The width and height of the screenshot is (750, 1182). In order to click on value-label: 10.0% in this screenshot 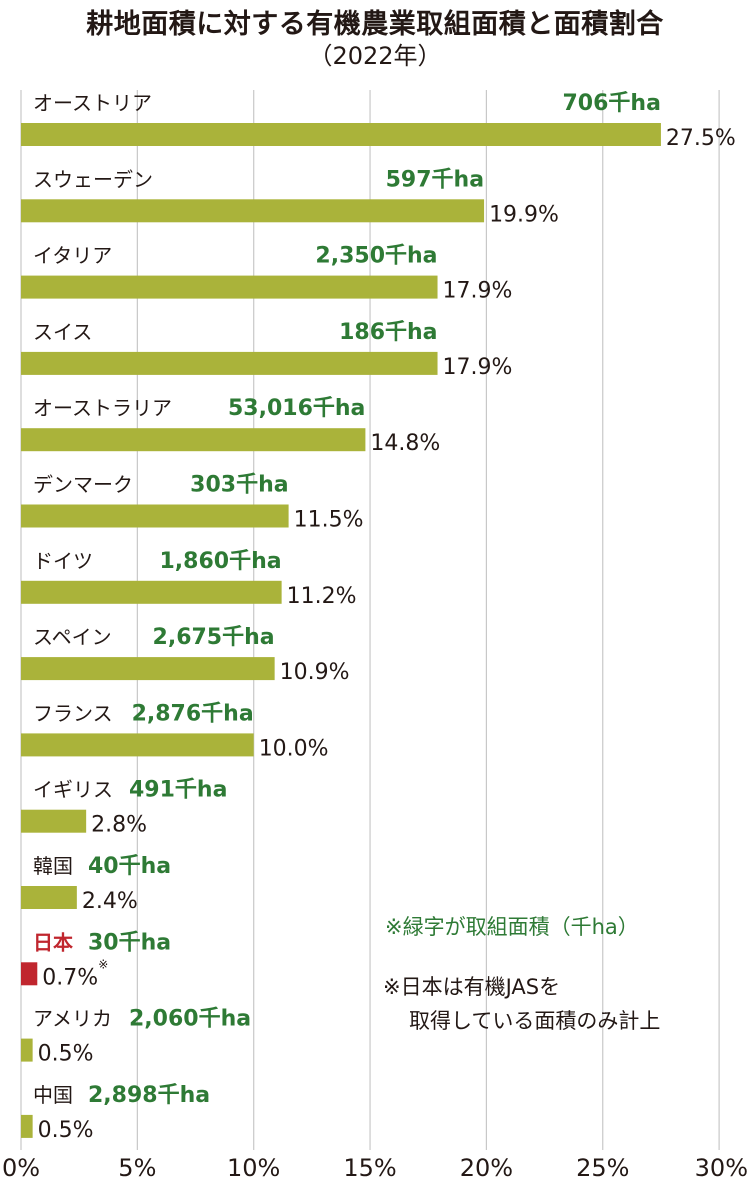, I will do `click(294, 748)`.